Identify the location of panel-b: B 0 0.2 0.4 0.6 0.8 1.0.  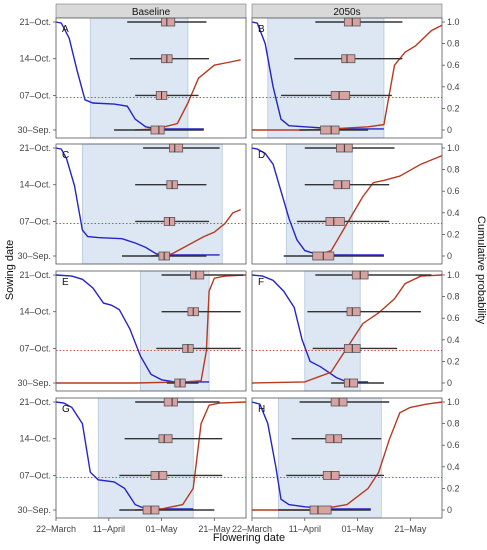
(355, 78).